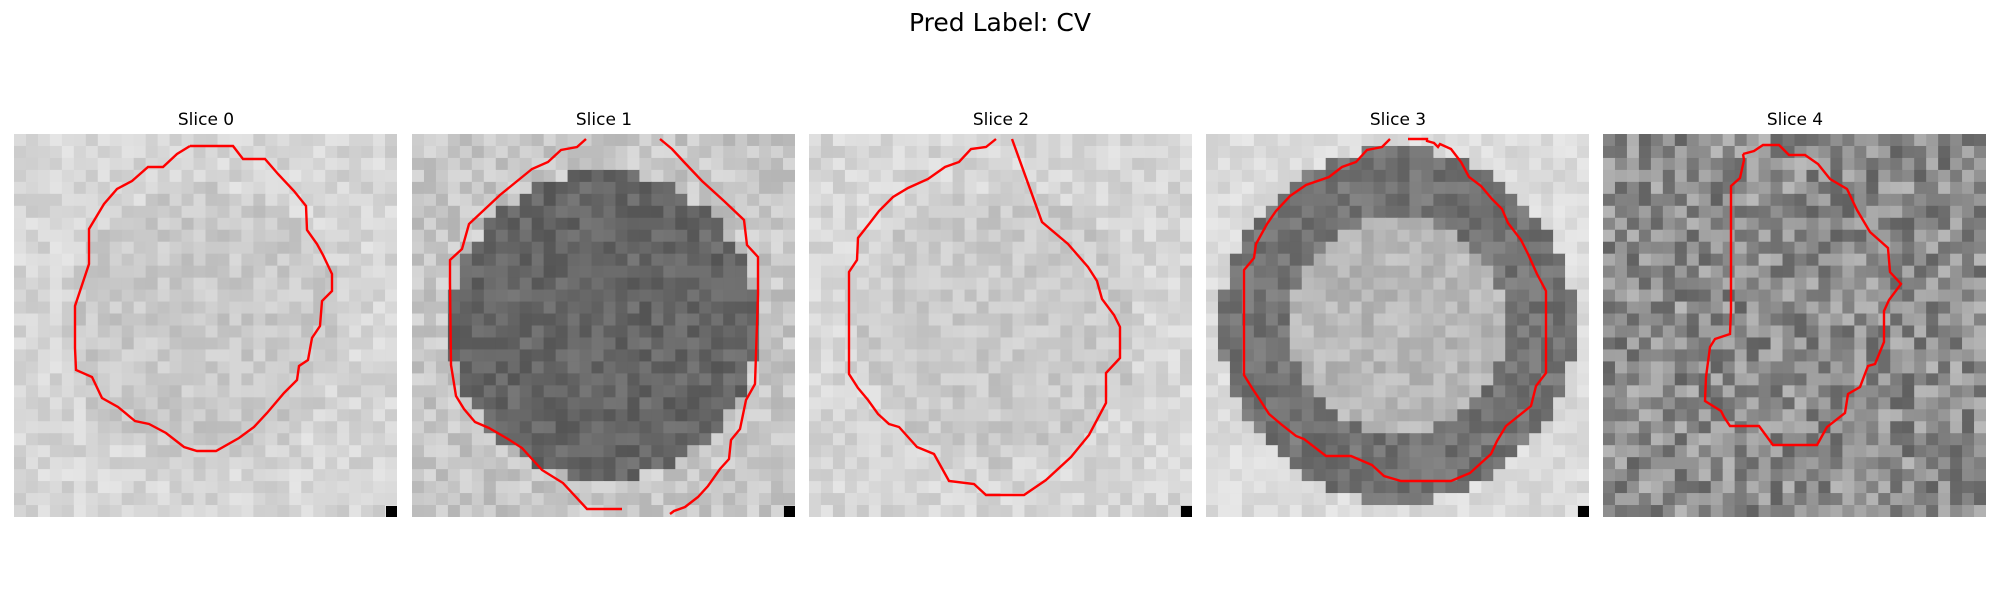  Describe the element at coordinates (984, 317) in the screenshot. I see `slice-2-contour` at that location.